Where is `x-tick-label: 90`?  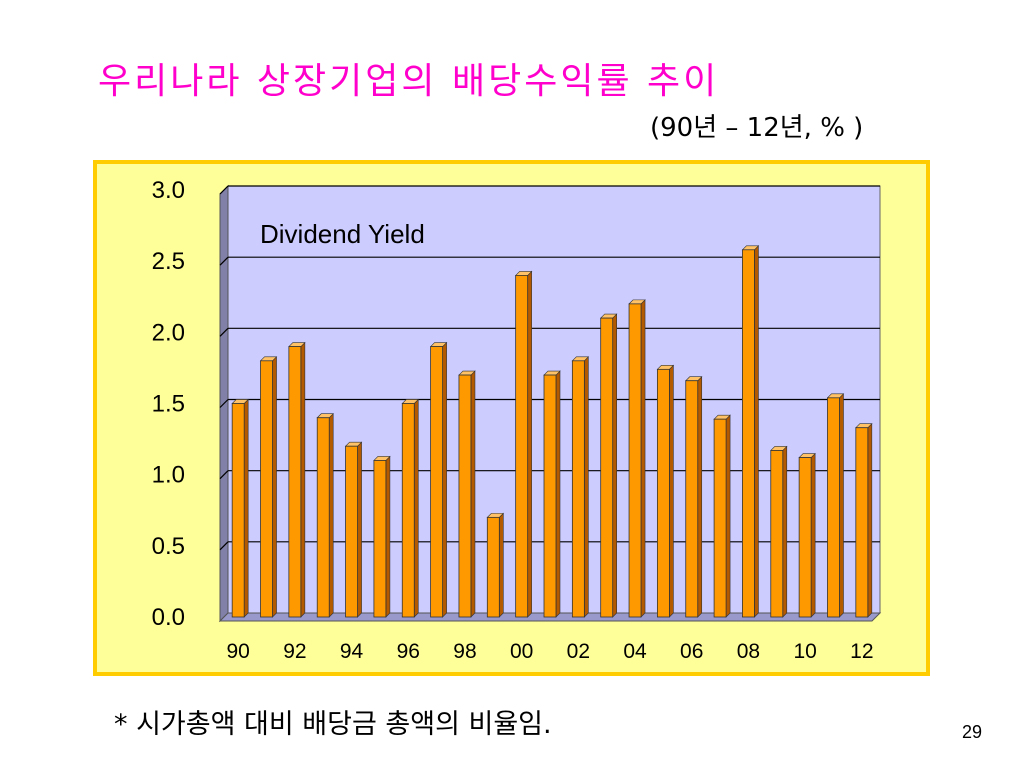 x-tick-label: 90 is located at coordinates (237, 651).